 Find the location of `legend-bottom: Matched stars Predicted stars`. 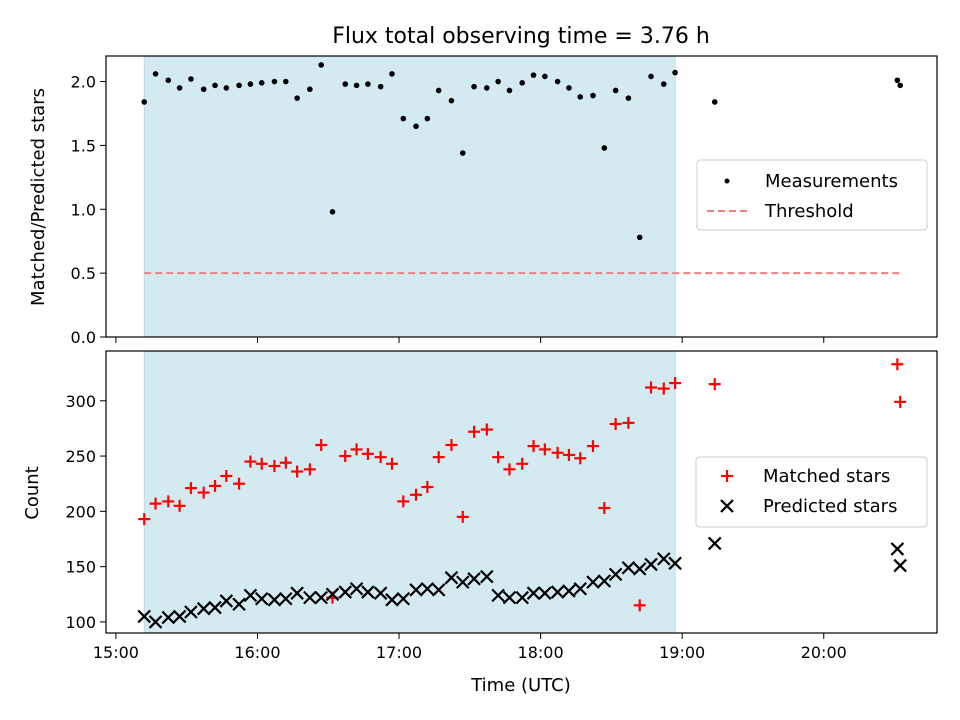

legend-bottom: Matched stars Predicted stars is located at coordinates (811, 492).